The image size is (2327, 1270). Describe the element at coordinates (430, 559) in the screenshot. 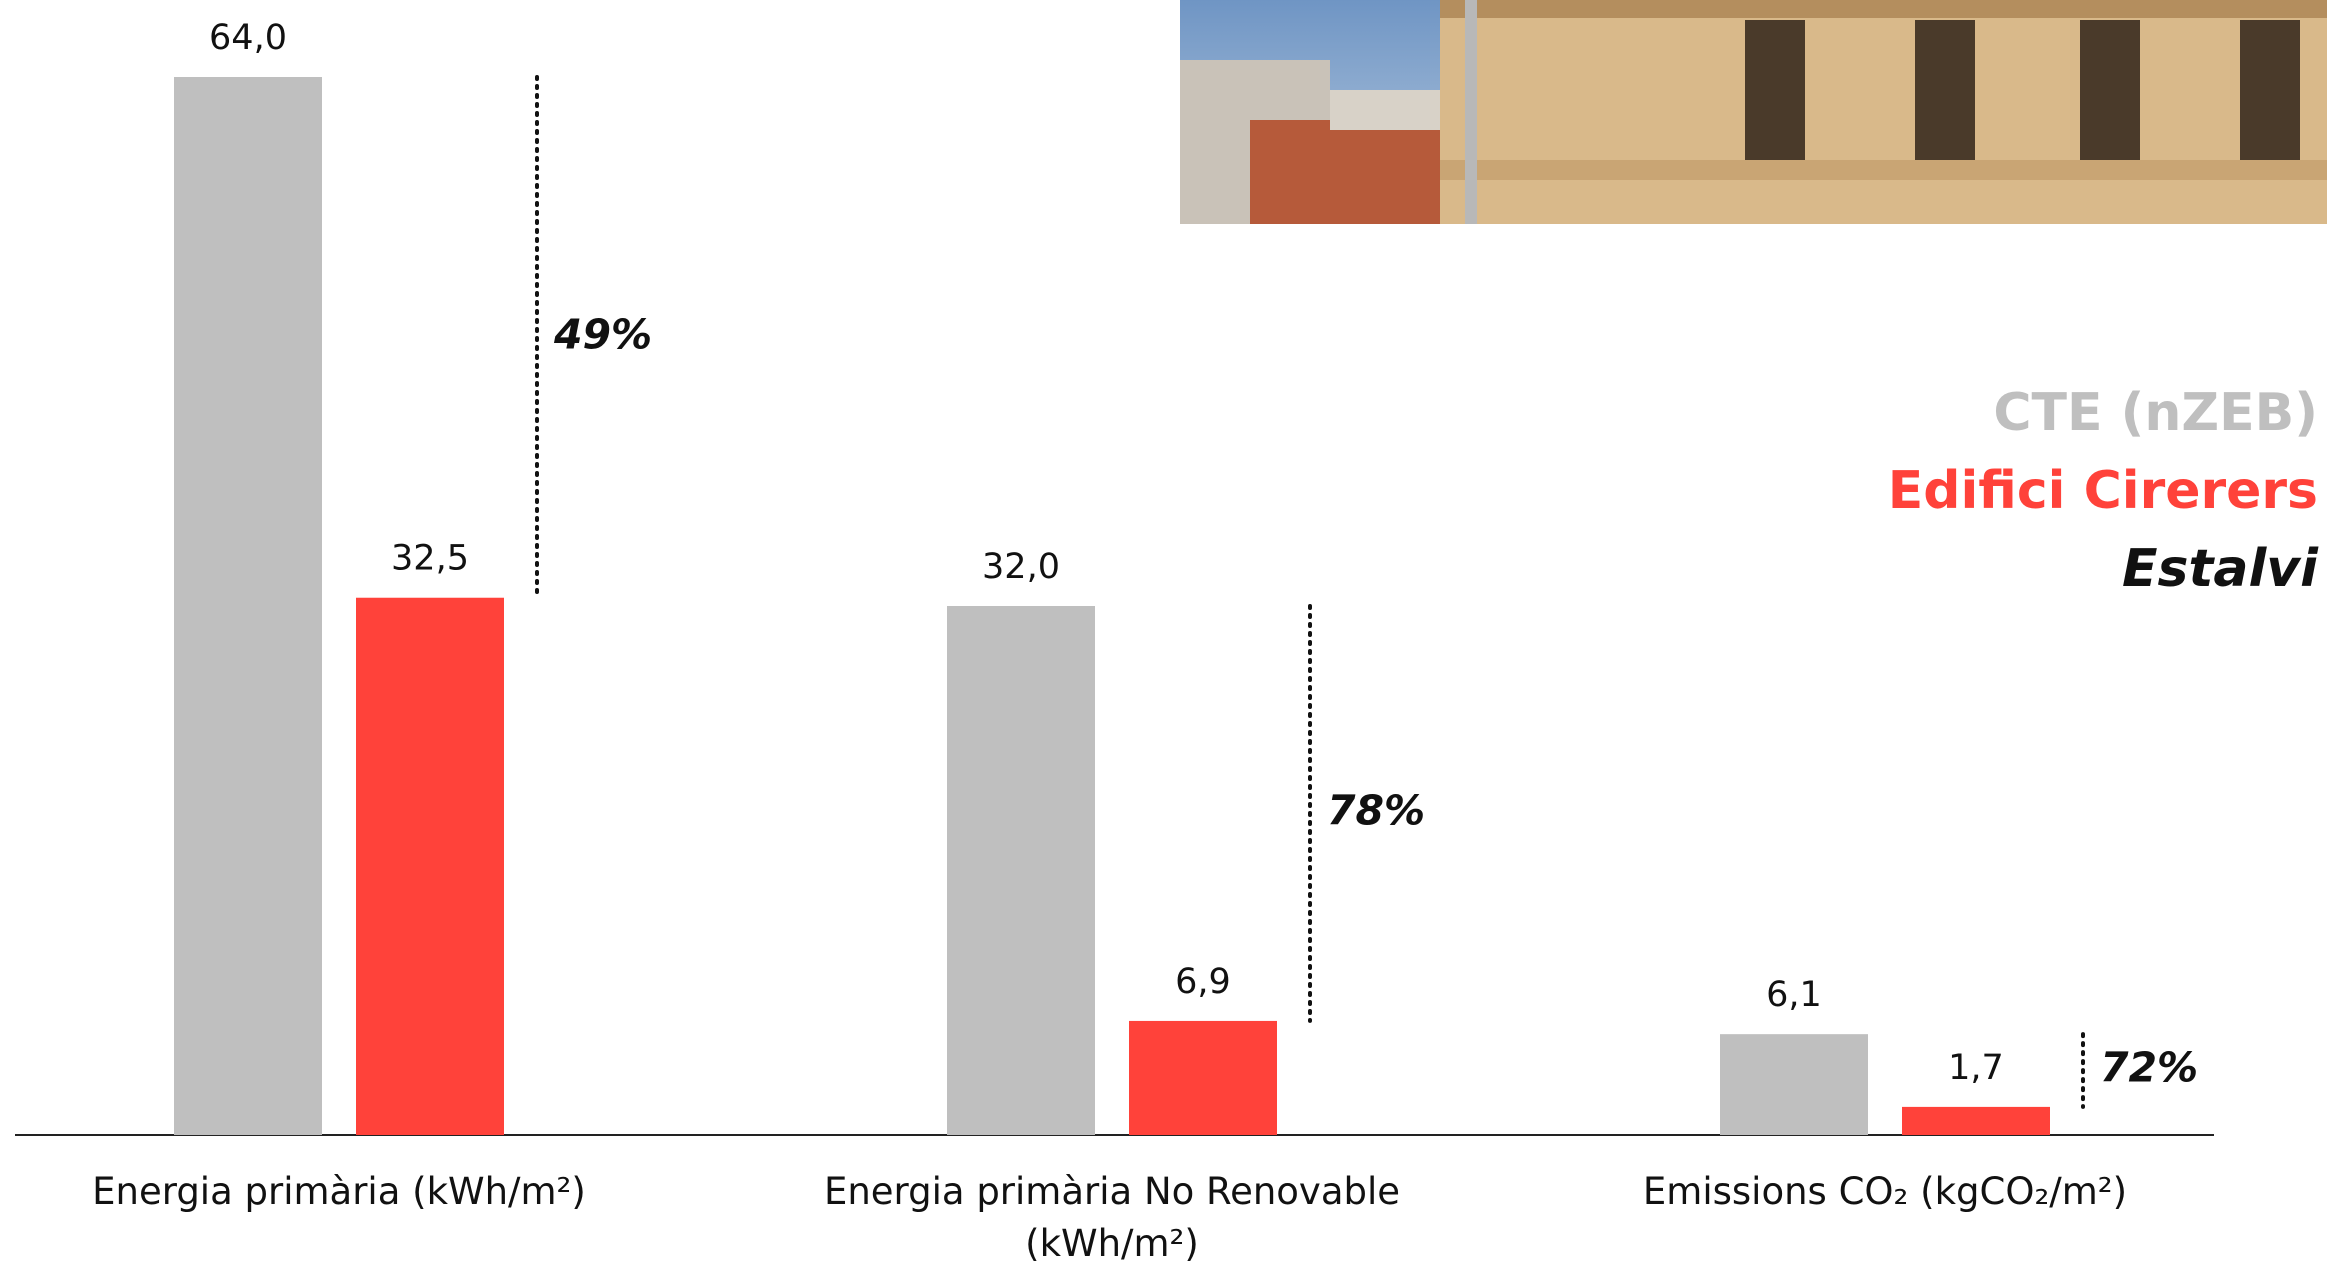

I see `value-label: 32,5` at that location.